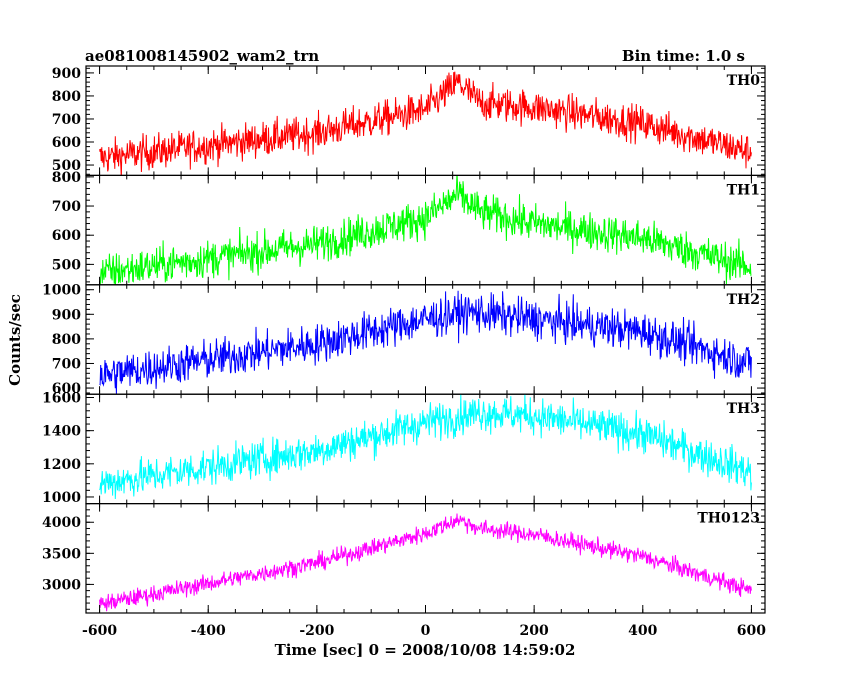 The height and width of the screenshot is (680, 850). I want to click on panel-name-label: TH0, so click(744, 81).